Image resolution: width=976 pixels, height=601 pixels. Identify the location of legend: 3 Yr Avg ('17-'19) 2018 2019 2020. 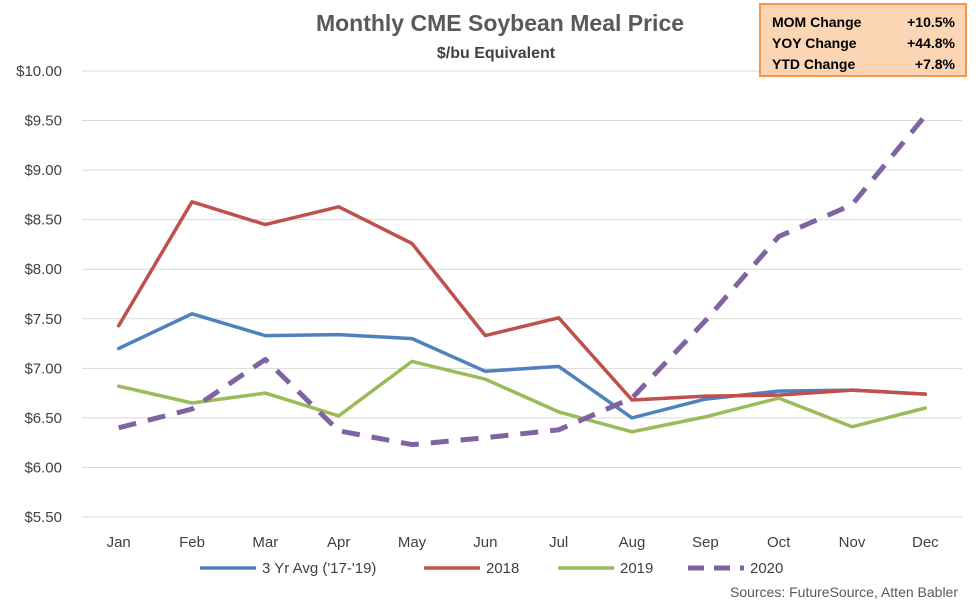
(491, 568).